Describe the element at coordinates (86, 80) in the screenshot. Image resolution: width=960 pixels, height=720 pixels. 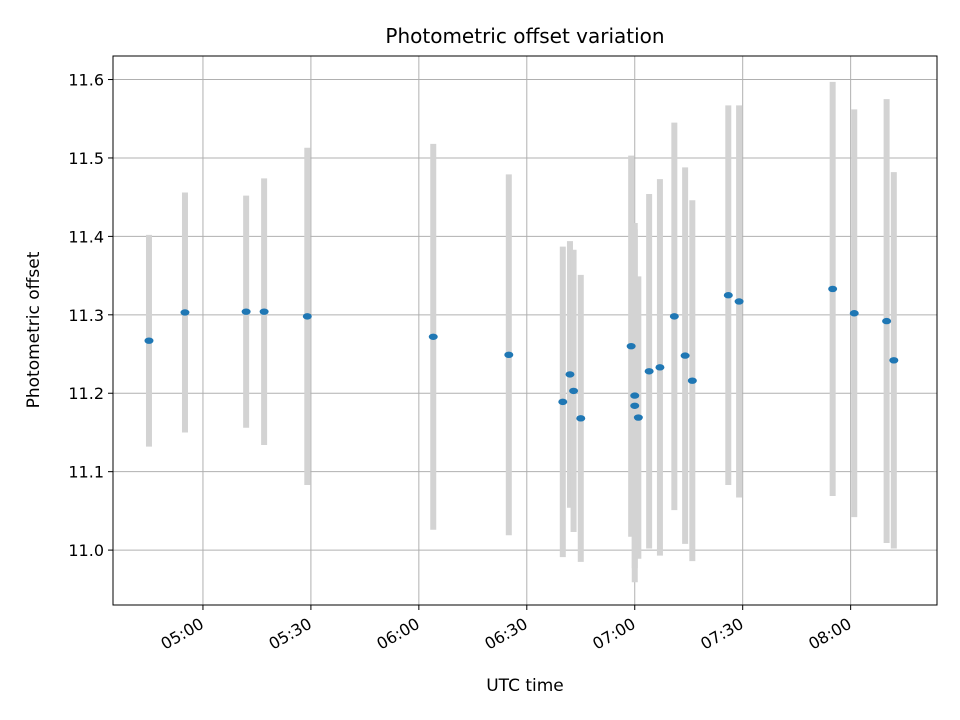
I see `y-tick-label: 11.6` at that location.